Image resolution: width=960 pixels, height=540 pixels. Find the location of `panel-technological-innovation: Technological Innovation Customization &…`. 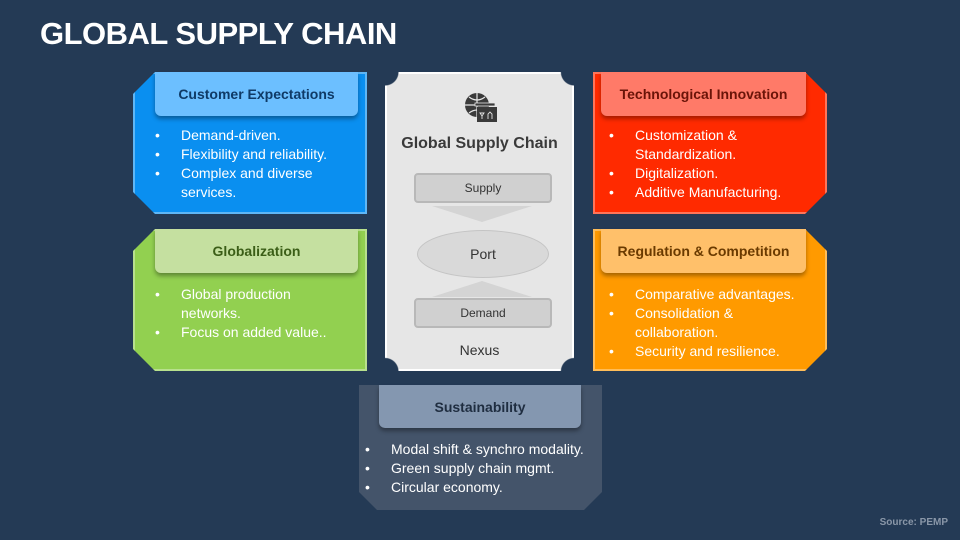

panel-technological-innovation: Technological Innovation Customization &… is located at coordinates (710, 143).